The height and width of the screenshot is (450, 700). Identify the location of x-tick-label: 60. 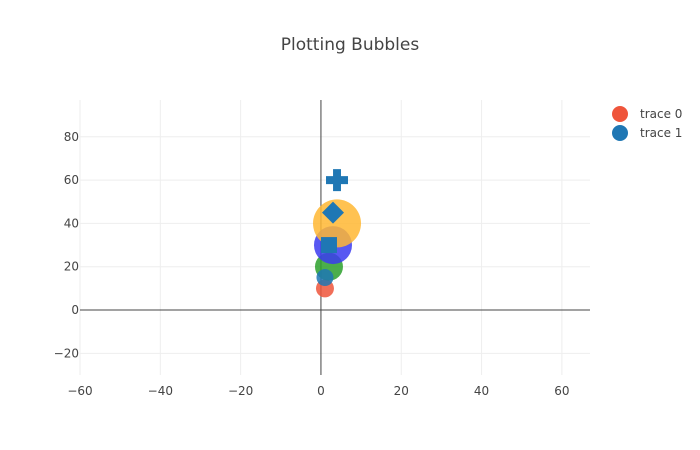
(561, 391).